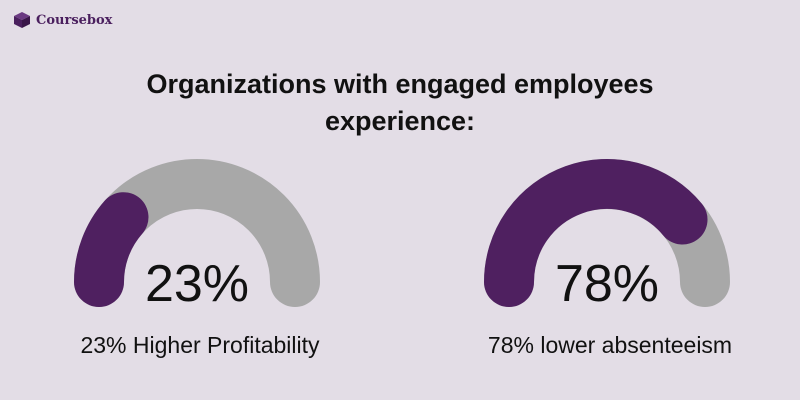  Describe the element at coordinates (400, 84) in the screenshot. I see `page-title-line-1: Organizations with engaged employees` at that location.